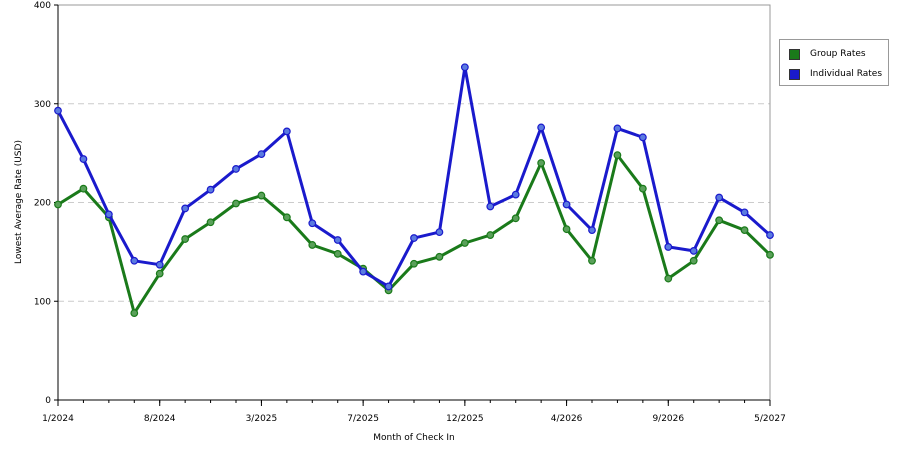 The height and width of the screenshot is (450, 900). I want to click on y-tick-label: 0, so click(48, 401).